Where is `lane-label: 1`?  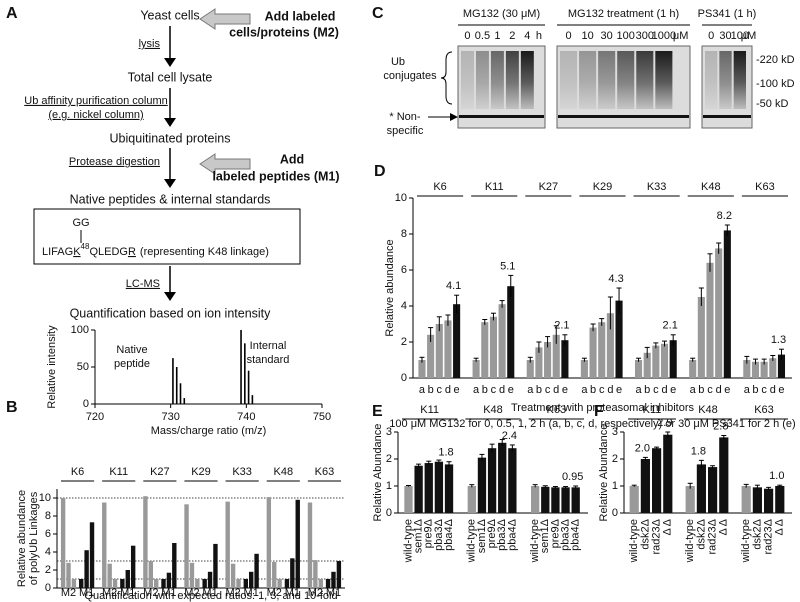 lane-label: 1 is located at coordinates (497, 36).